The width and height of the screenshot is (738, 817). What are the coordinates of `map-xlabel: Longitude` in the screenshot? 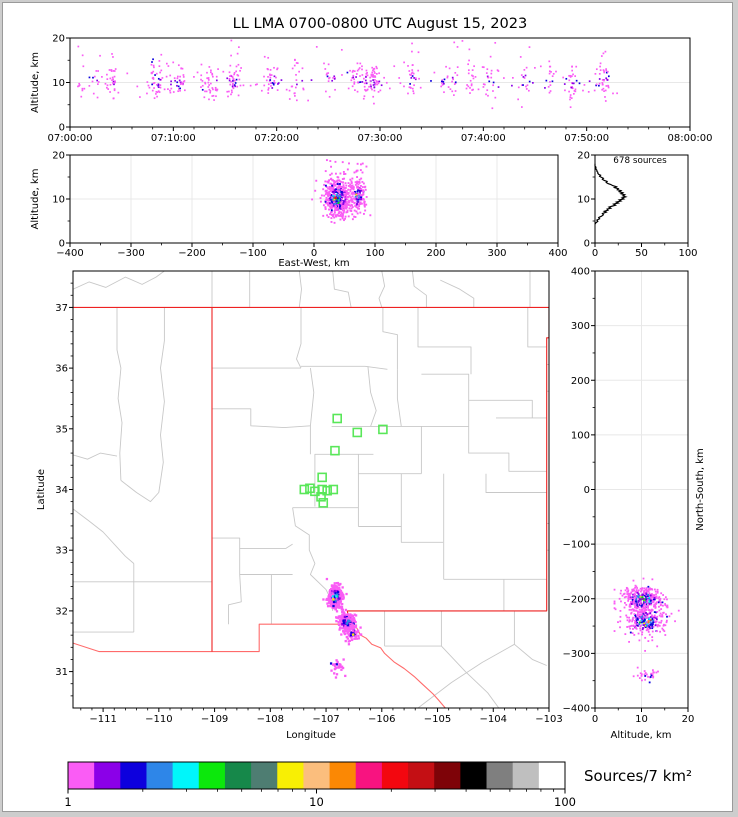 It's located at (311, 735).